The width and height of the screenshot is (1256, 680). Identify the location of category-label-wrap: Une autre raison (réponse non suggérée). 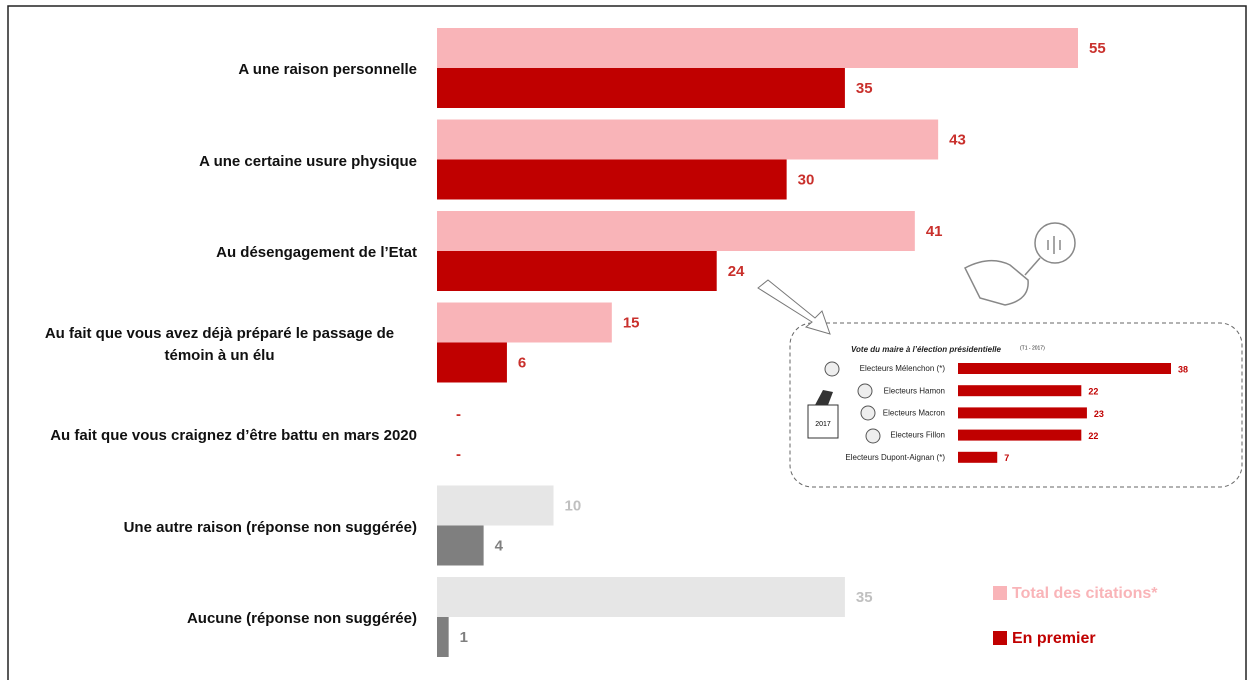
(270, 528).